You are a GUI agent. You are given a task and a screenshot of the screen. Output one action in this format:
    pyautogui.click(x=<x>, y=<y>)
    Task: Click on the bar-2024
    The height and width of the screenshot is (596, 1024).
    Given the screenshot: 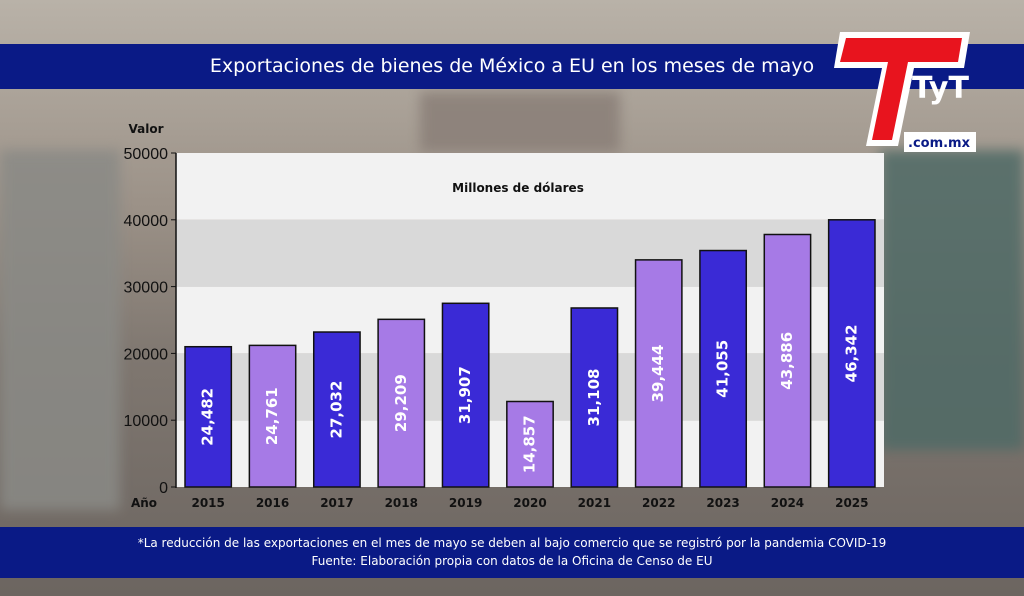 What is the action you would take?
    pyautogui.click(x=787, y=360)
    